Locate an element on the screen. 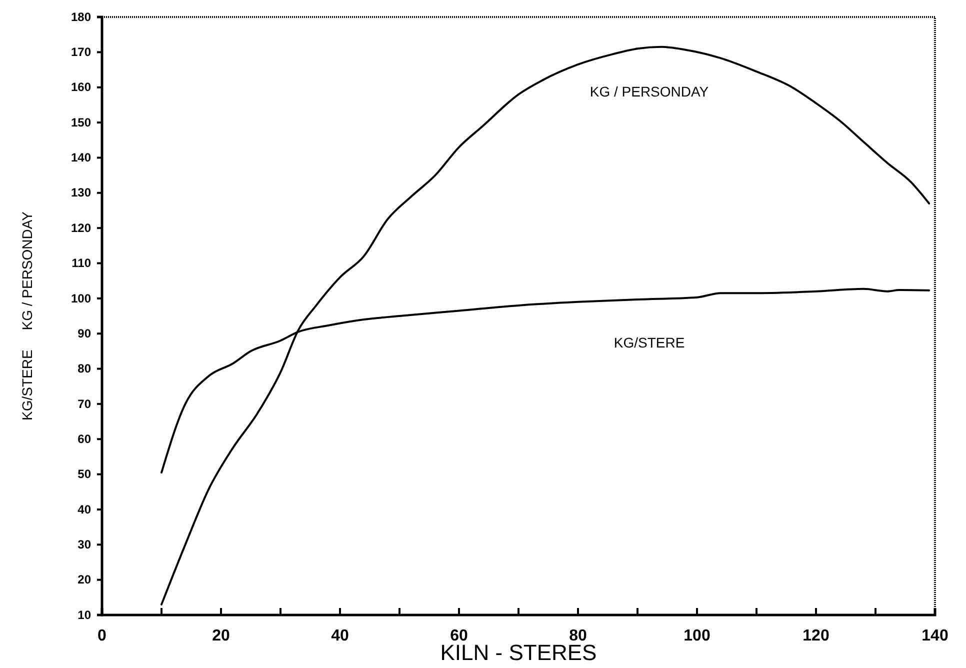 The height and width of the screenshot is (668, 966). y-tick-label: 60 is located at coordinates (85, 439).